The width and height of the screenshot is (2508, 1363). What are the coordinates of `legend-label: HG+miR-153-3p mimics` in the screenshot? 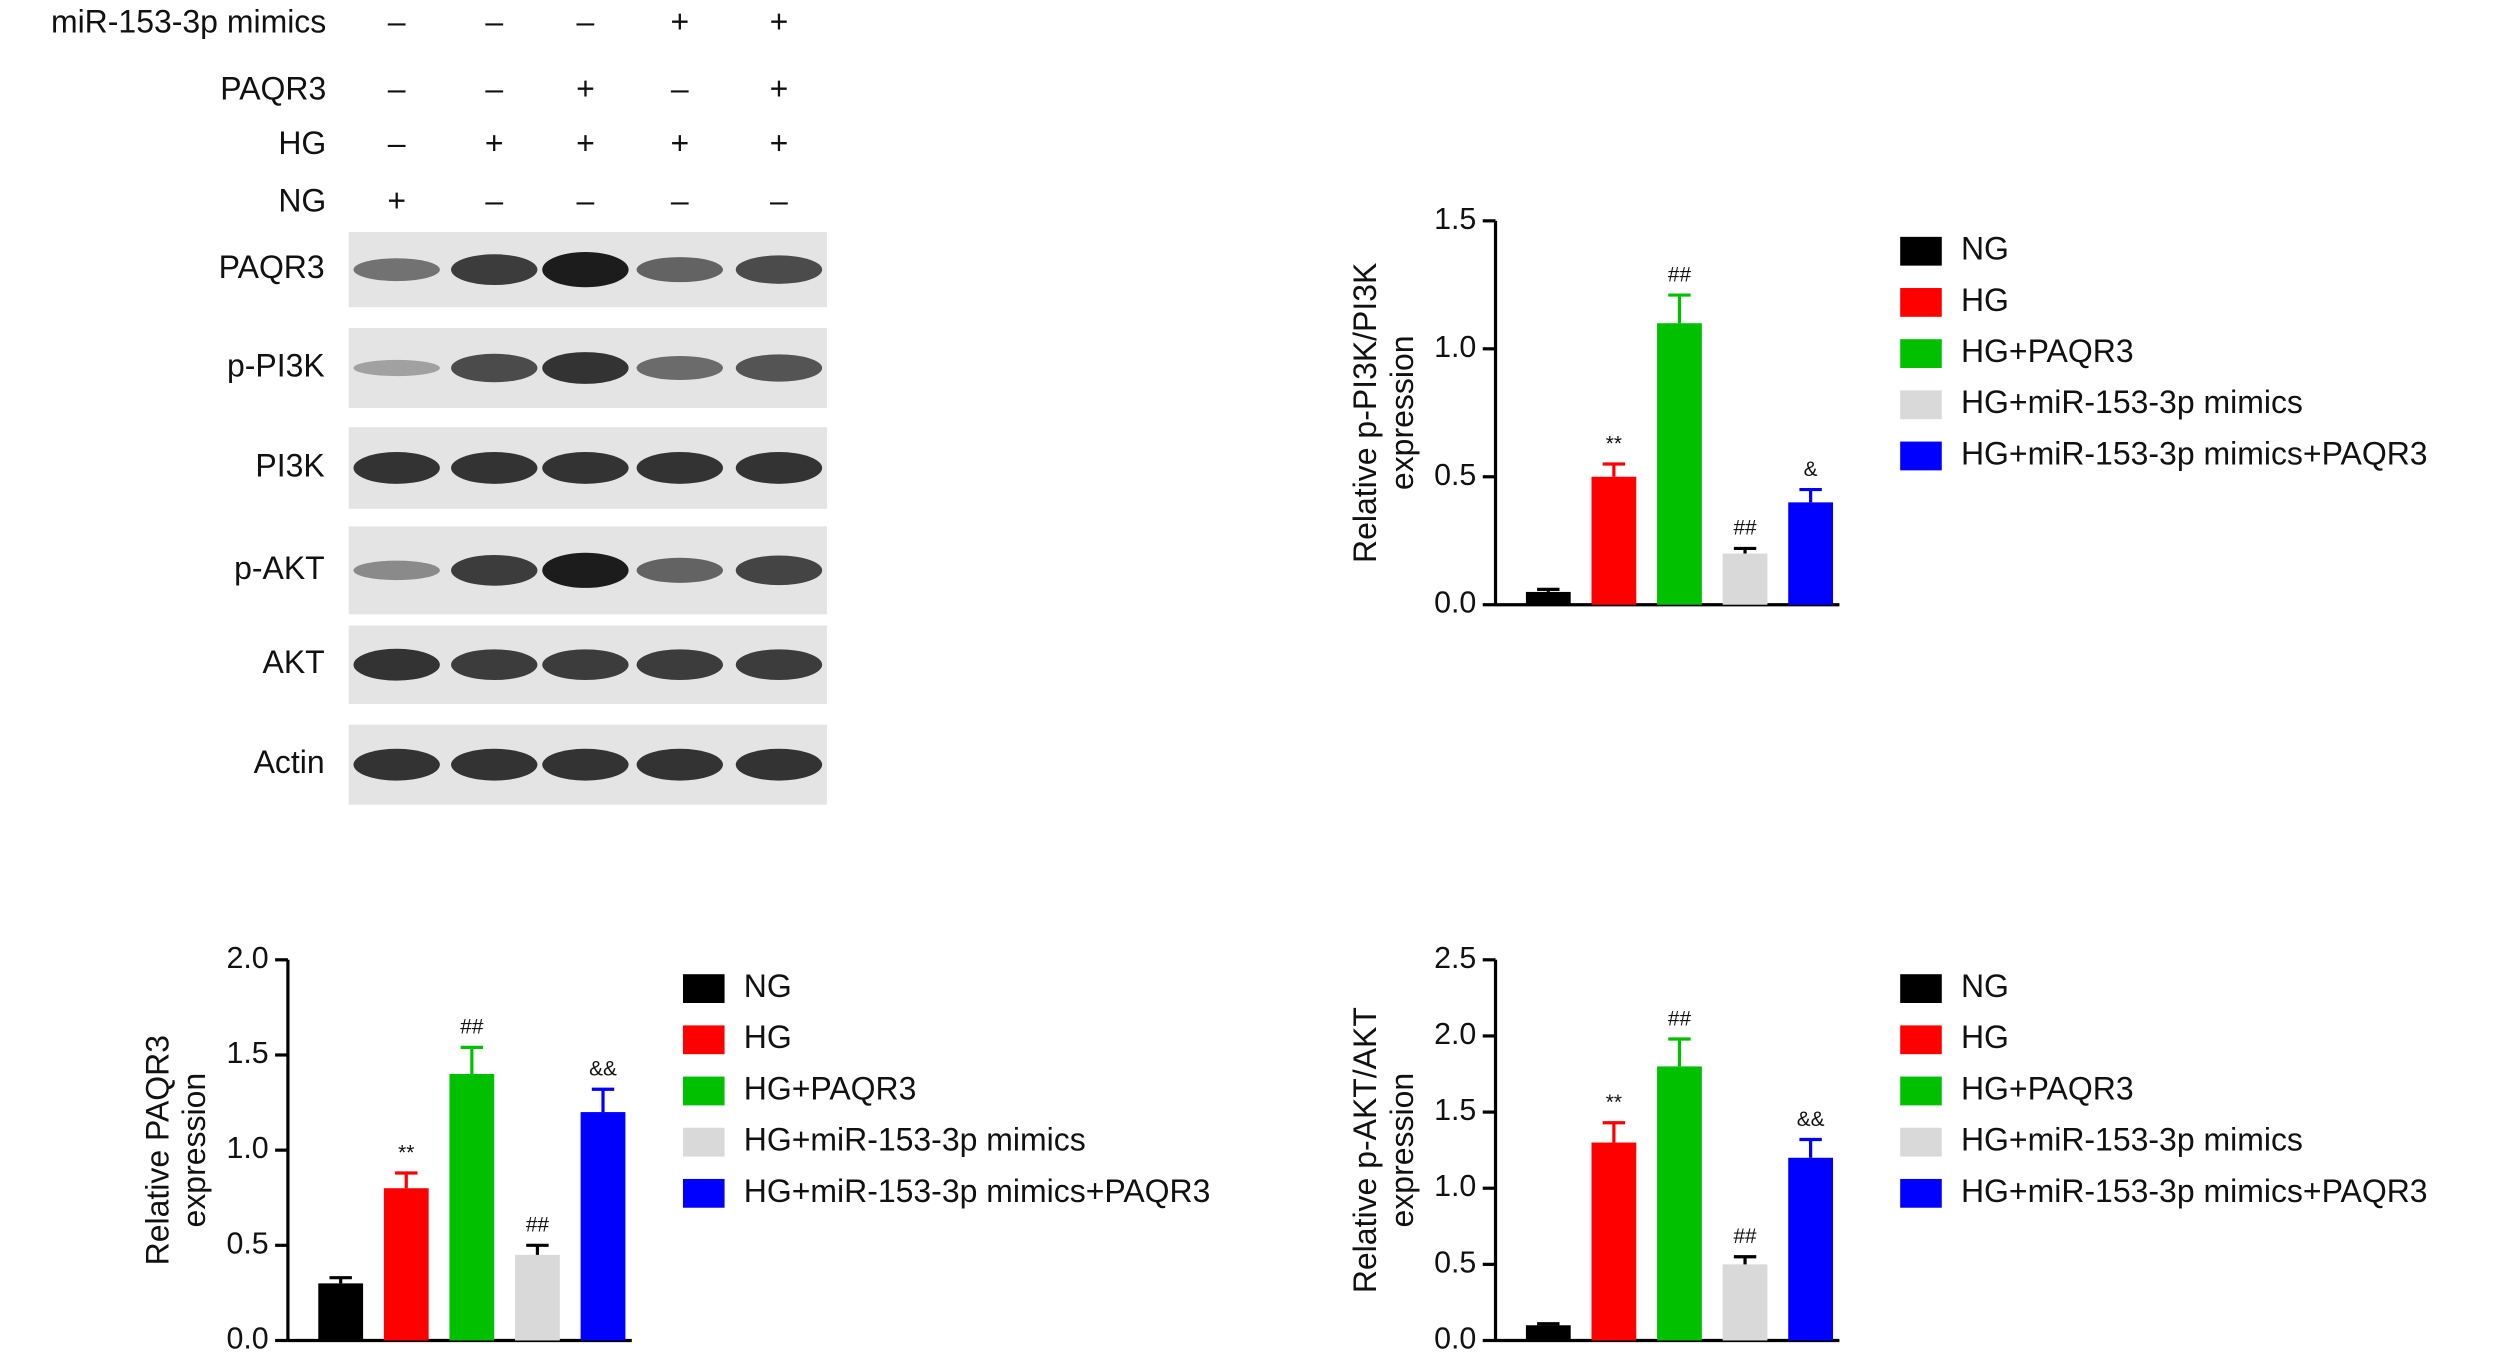 It's located at (915, 1140).